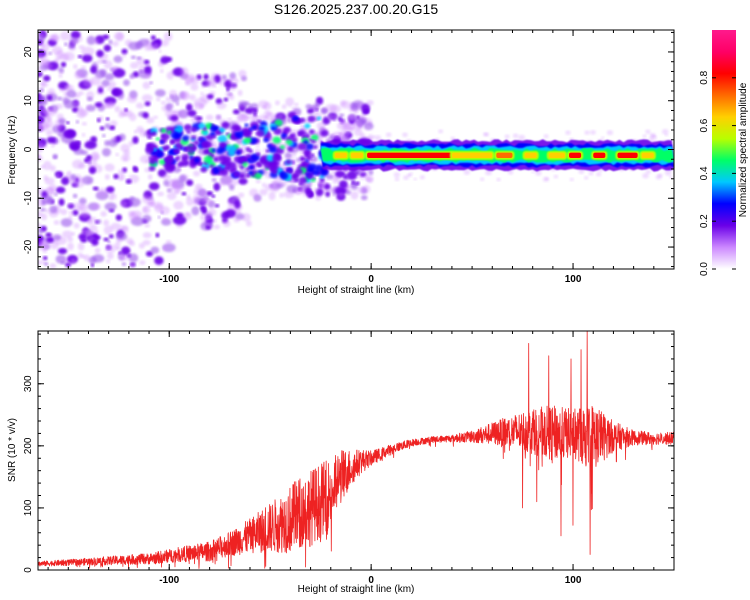  I want to click on spectrogram-ridge-core, so click(504, 155).